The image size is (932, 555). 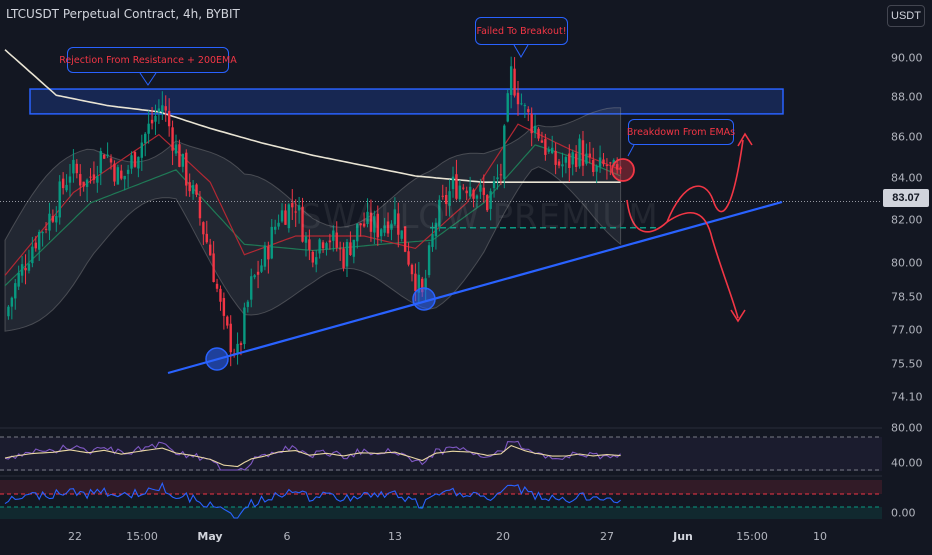 I want to click on bullish-arrowhead, so click(x=745, y=139).